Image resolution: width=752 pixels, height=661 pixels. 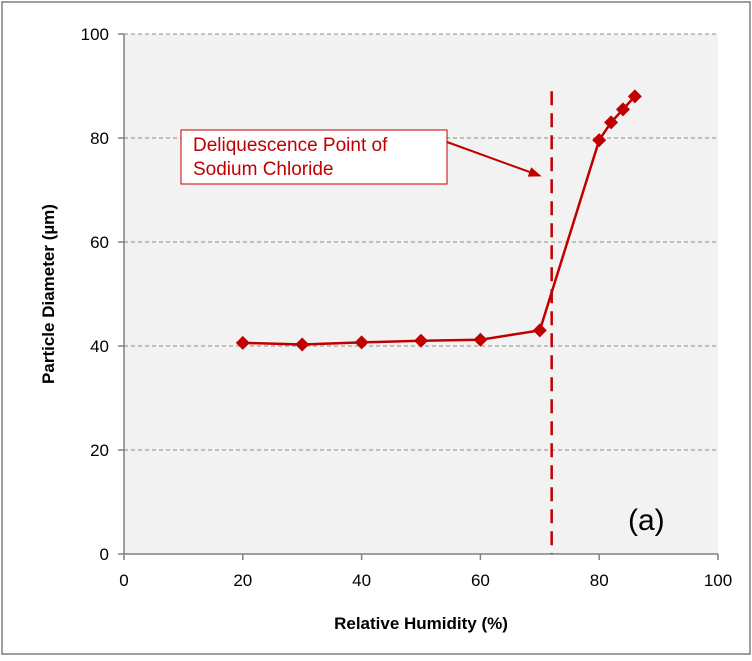 I want to click on y-tick-label: 20, so click(x=99, y=450).